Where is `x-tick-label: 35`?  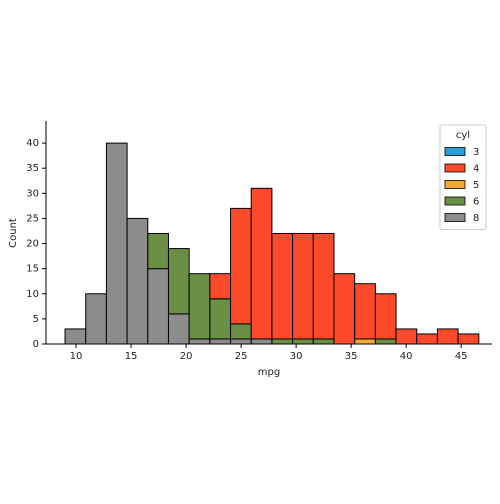 x-tick-label: 35 is located at coordinates (351, 356).